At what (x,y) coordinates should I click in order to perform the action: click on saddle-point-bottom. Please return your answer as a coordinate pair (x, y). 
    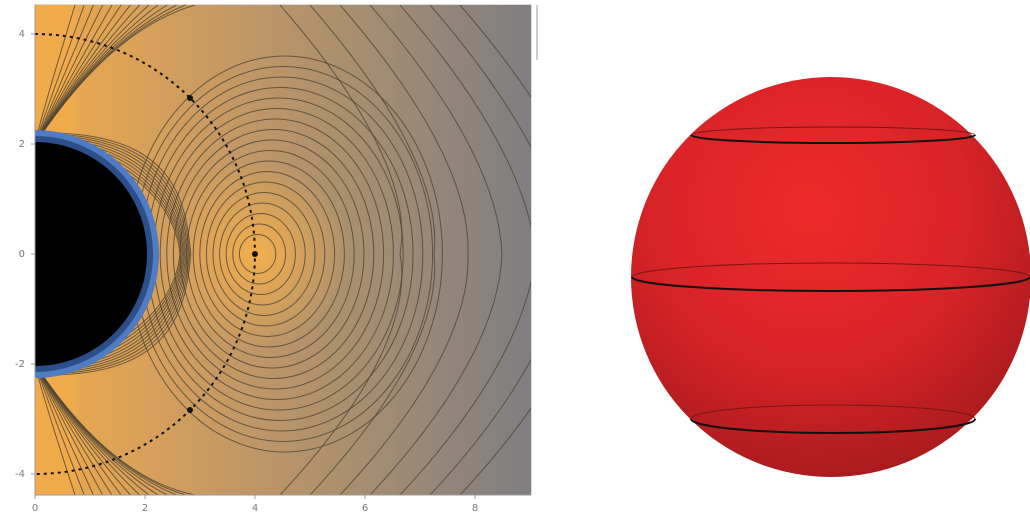
    Looking at the image, I should click on (190, 410).